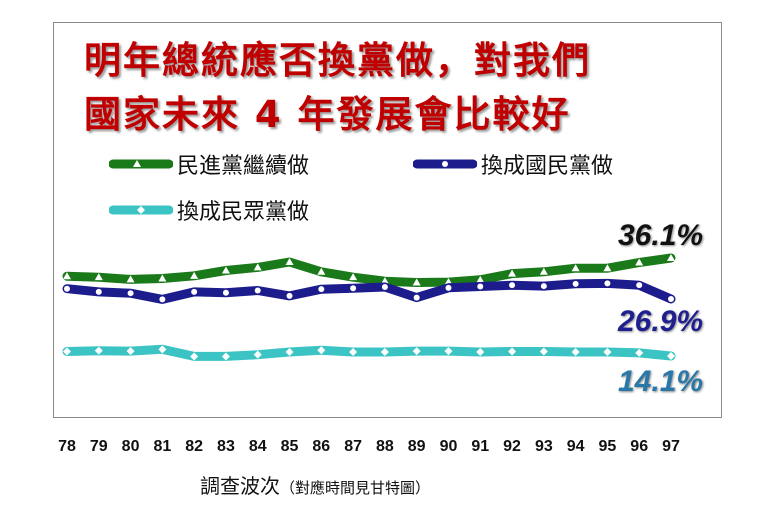 This screenshot has width=768, height=514. I want to click on x-tick-label-93: 93, so click(544, 446).